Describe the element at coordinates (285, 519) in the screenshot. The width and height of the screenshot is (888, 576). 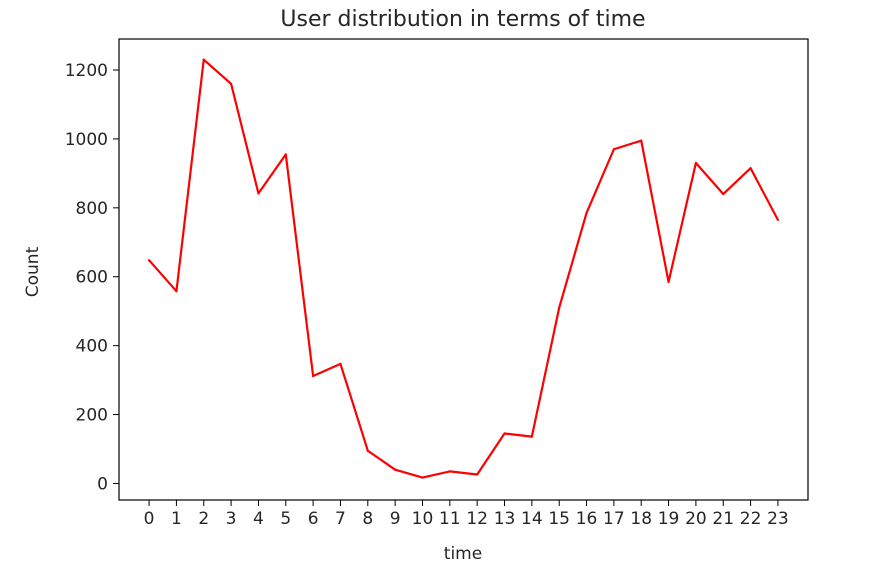
I see `x-tick-label: 5` at that location.